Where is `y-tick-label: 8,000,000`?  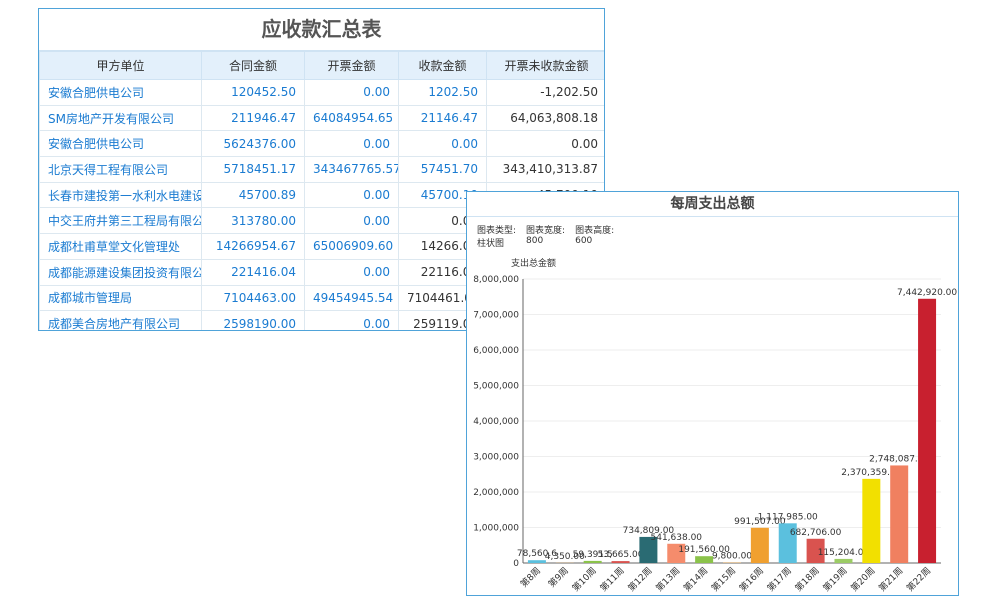 y-tick-label: 8,000,000 is located at coordinates (496, 280).